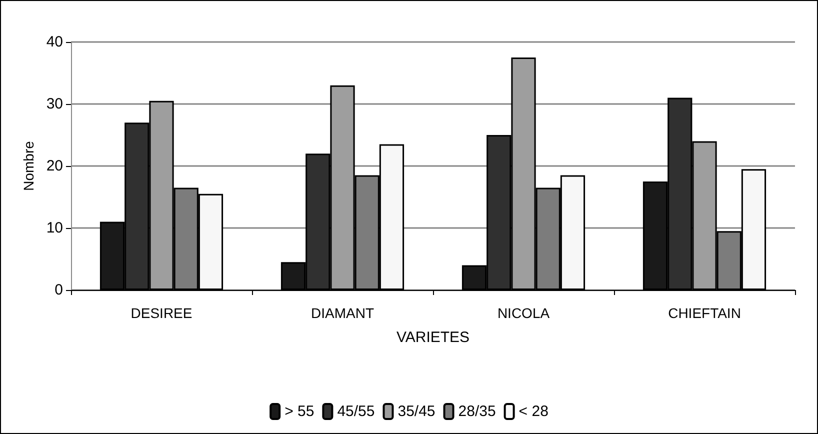  What do you see at coordinates (299, 411) in the screenshot?
I see `legend-label: > 55` at bounding box center [299, 411].